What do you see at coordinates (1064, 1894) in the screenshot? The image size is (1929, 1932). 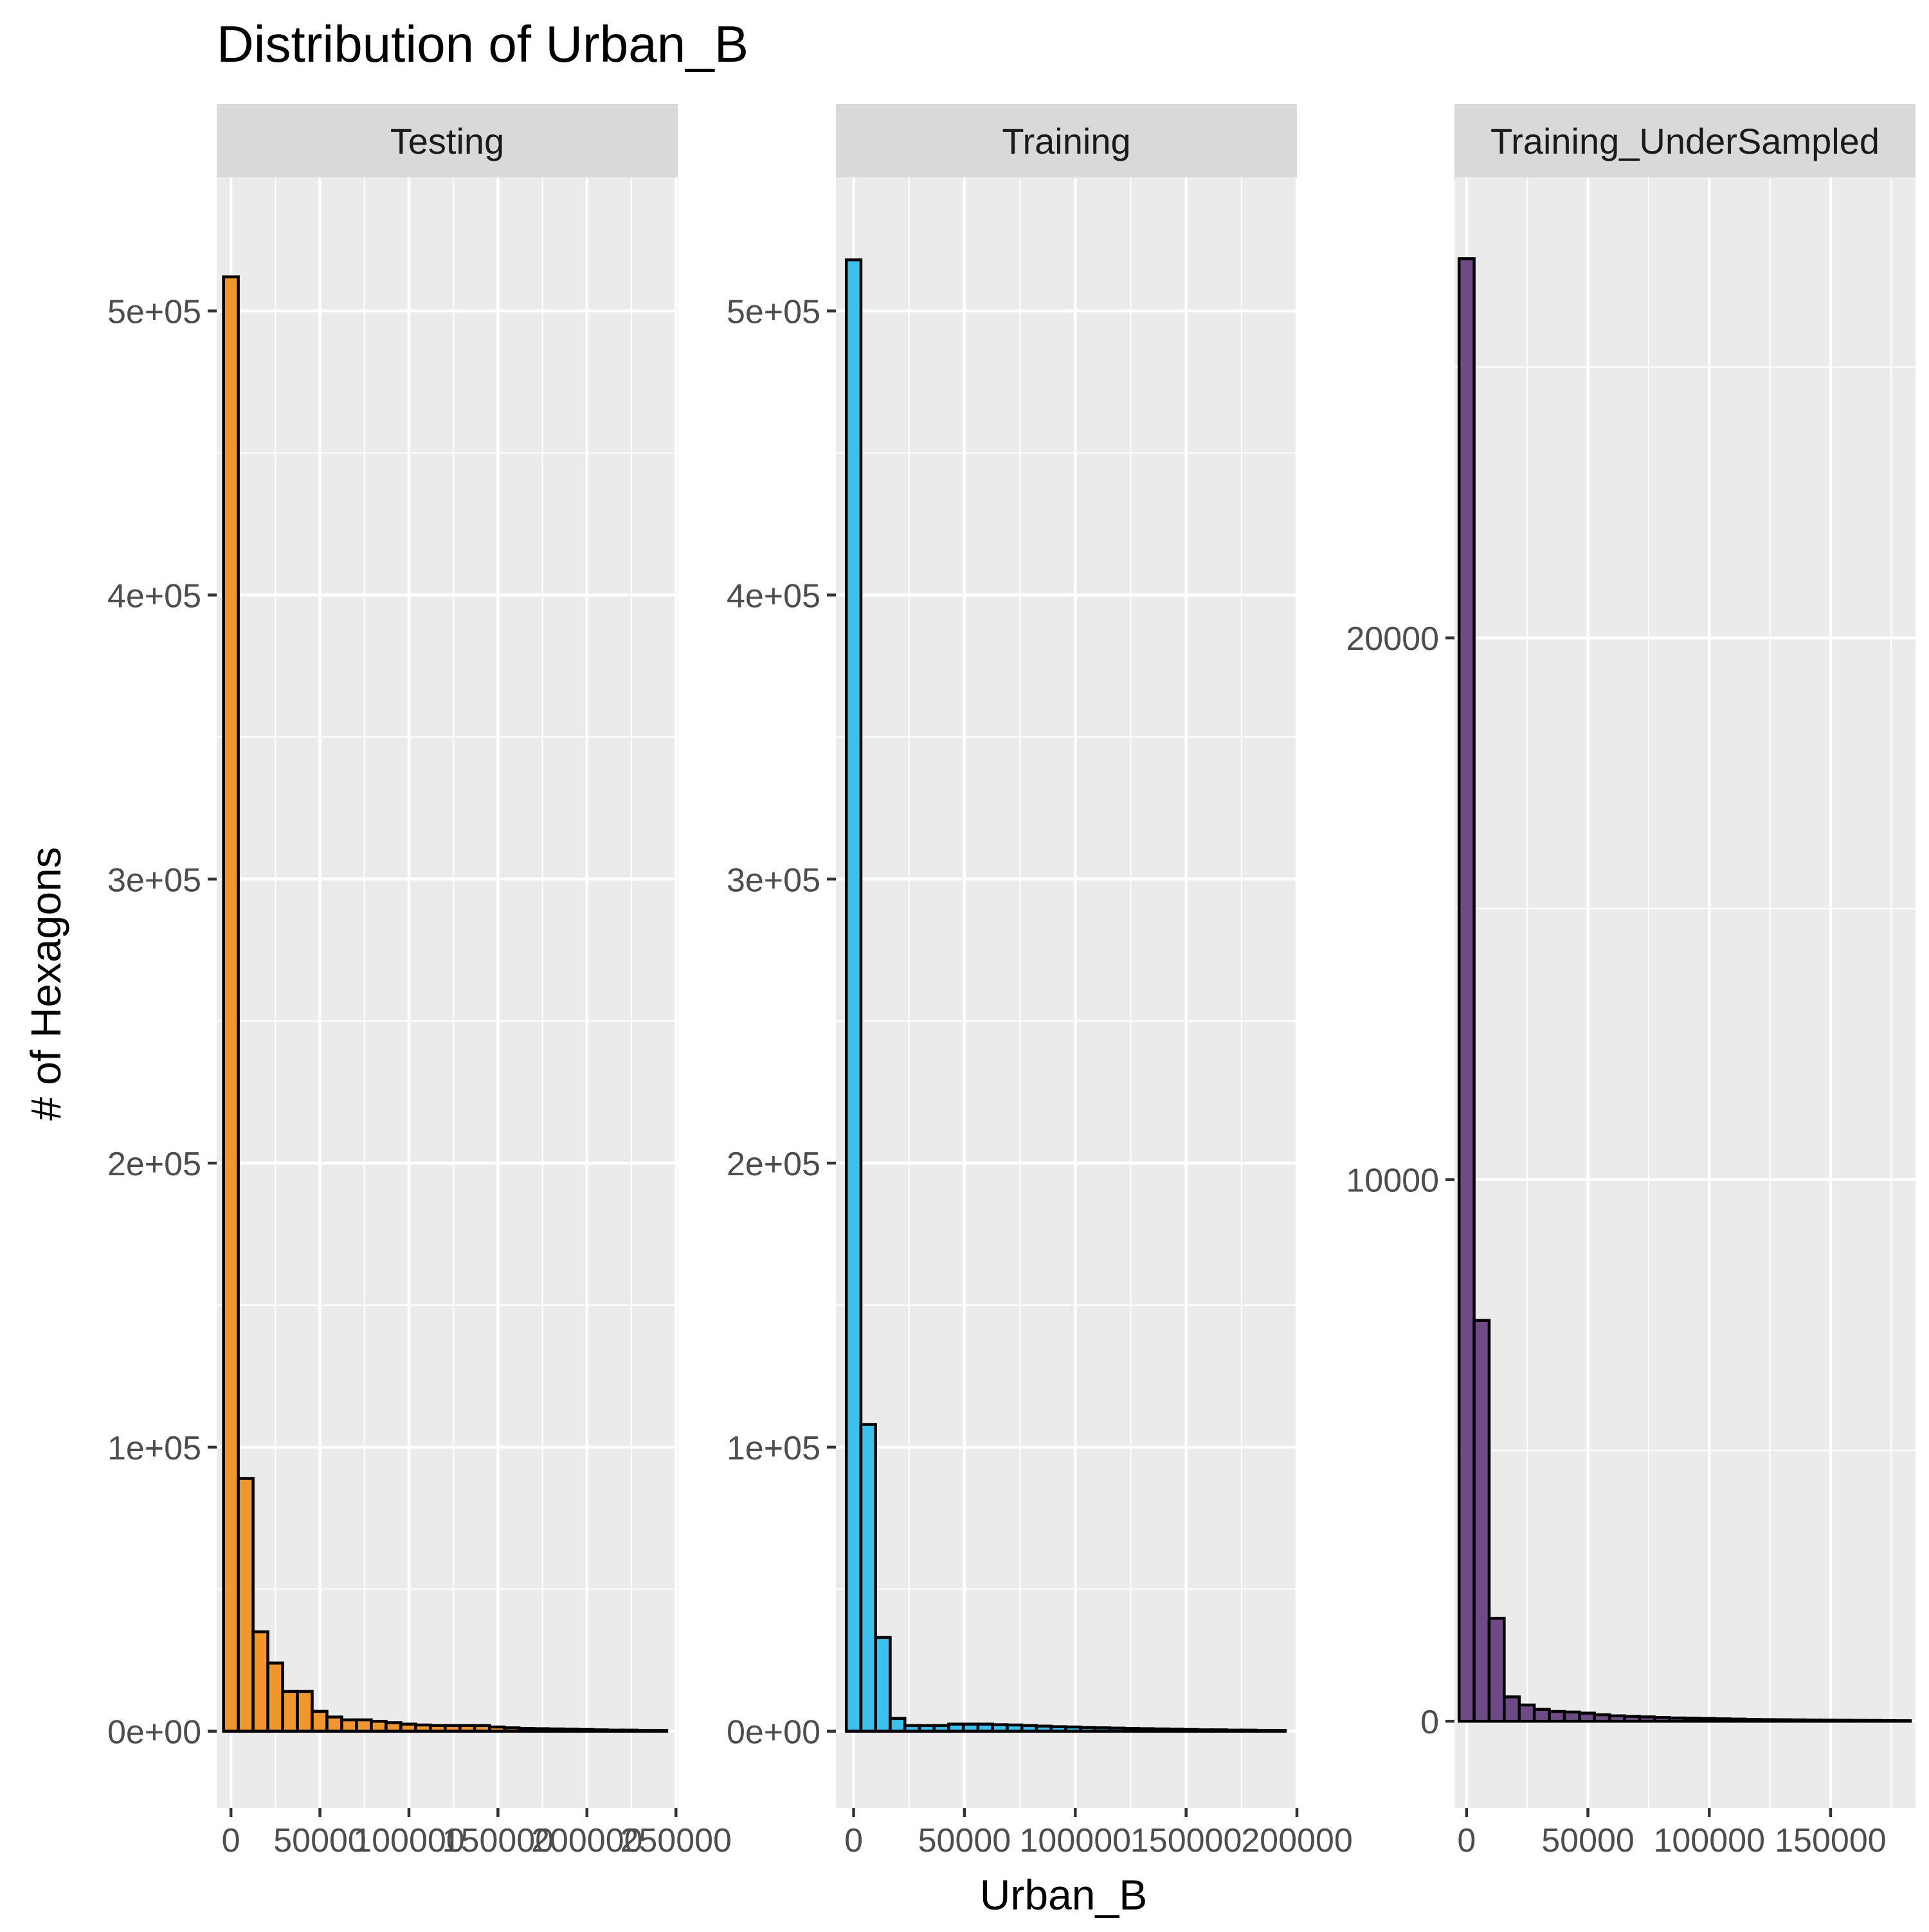 I see `x-axis-label: Urban_B` at bounding box center [1064, 1894].